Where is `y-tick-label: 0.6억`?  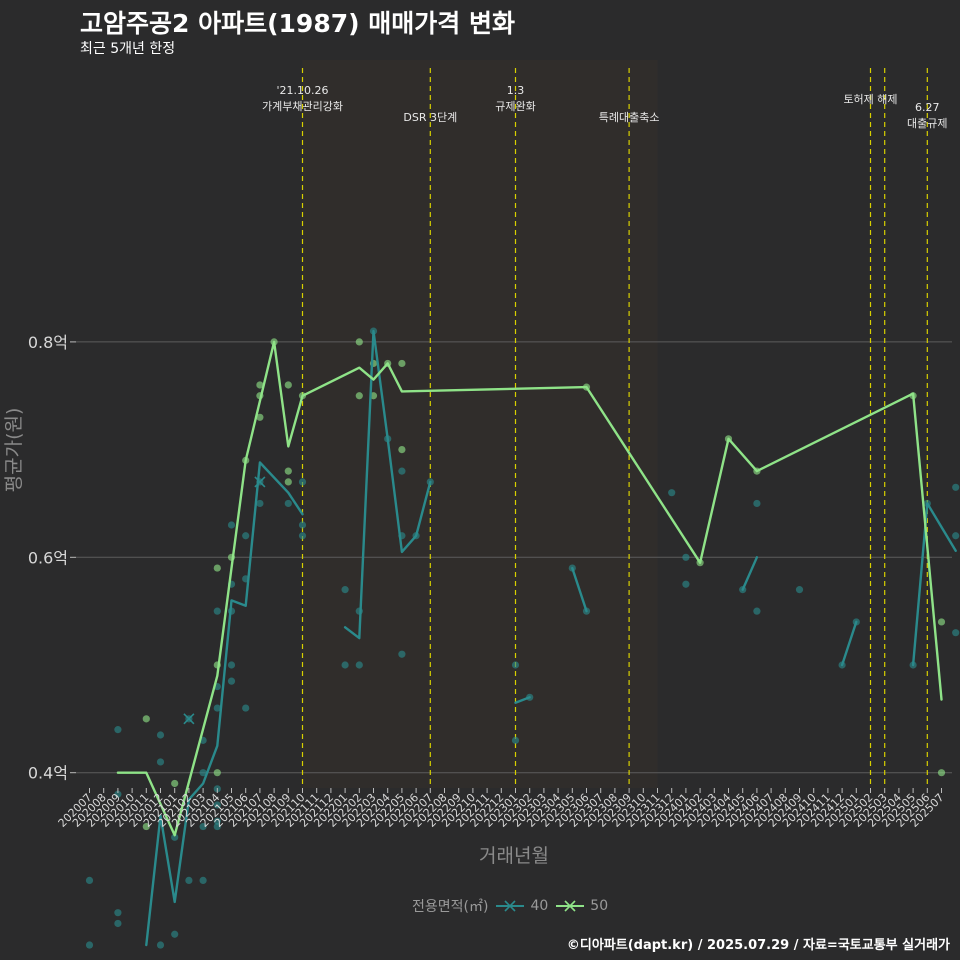
y-tick-label: 0.6억 is located at coordinates (48, 557).